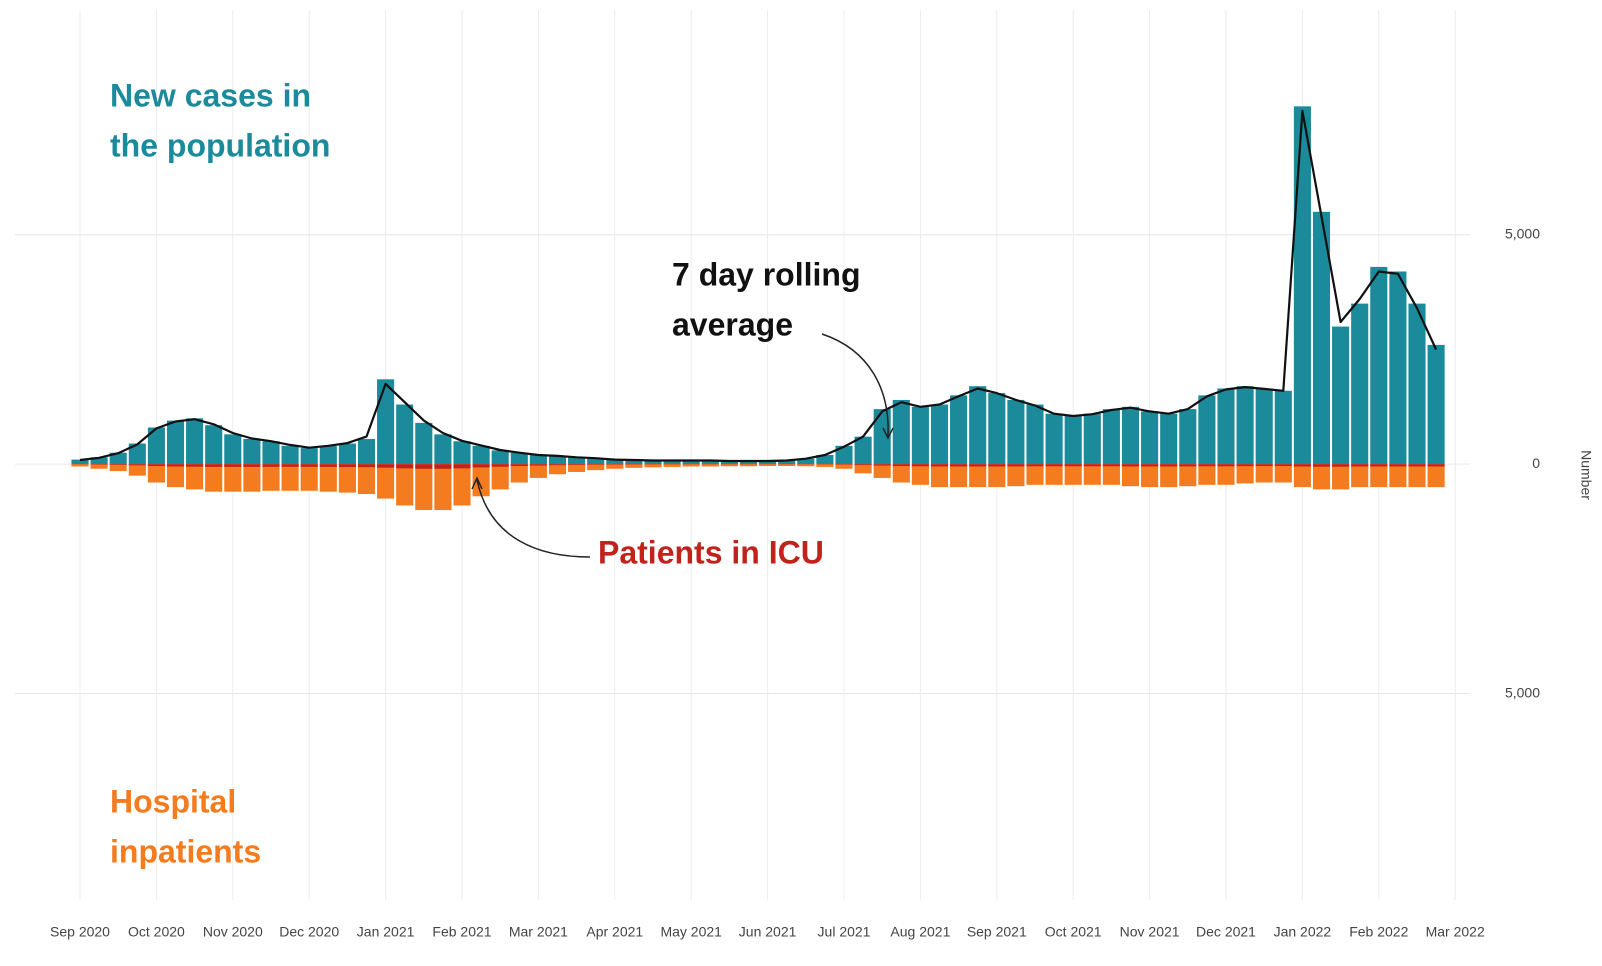 The image size is (1602, 966). I want to click on x-tick-label: Sep 2020, so click(80, 932).